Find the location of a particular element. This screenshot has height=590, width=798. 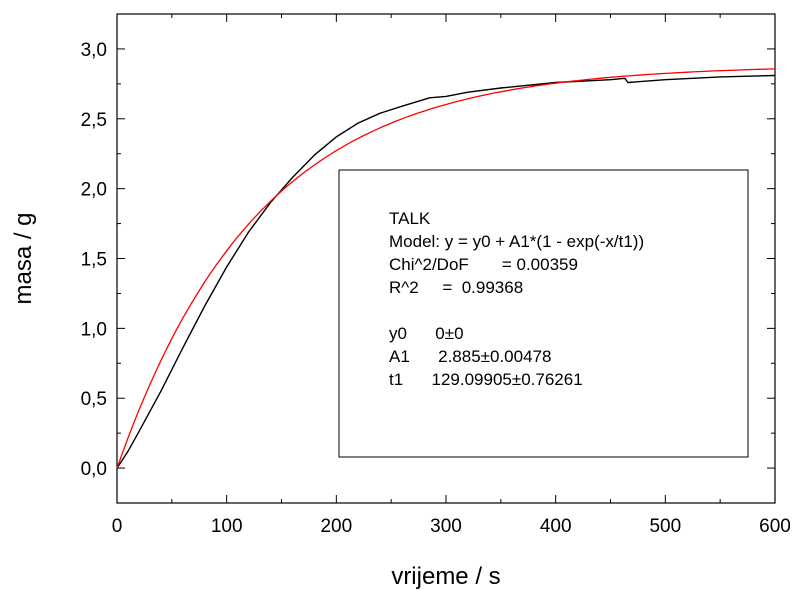

y-tick-label: 0,5 is located at coordinates (94, 399).